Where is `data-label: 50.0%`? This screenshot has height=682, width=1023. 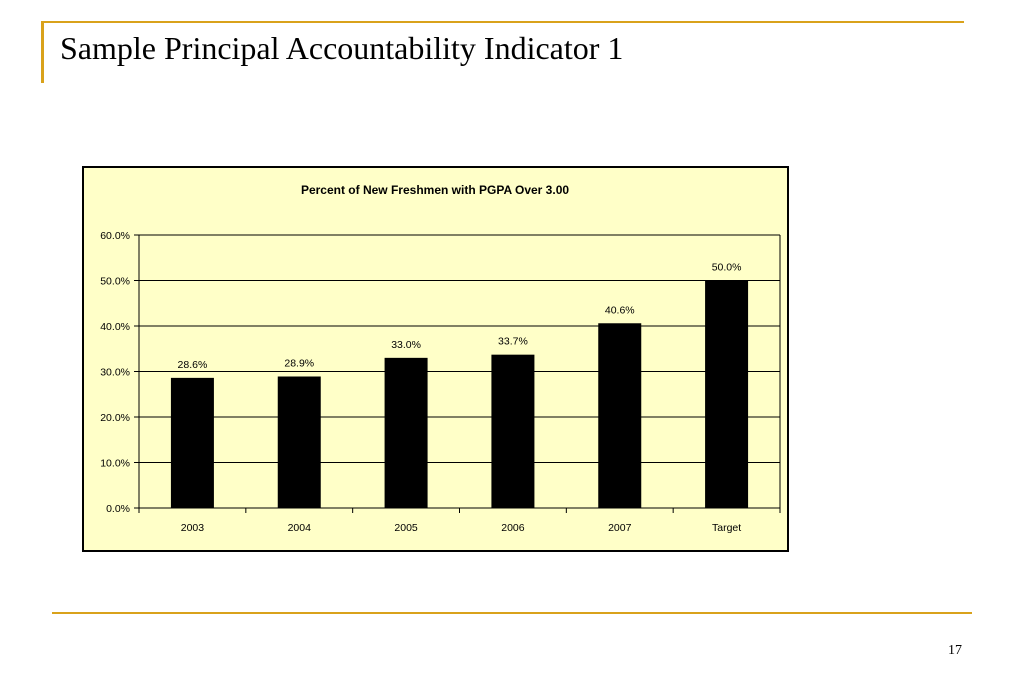
data-label: 50.0% is located at coordinates (727, 268).